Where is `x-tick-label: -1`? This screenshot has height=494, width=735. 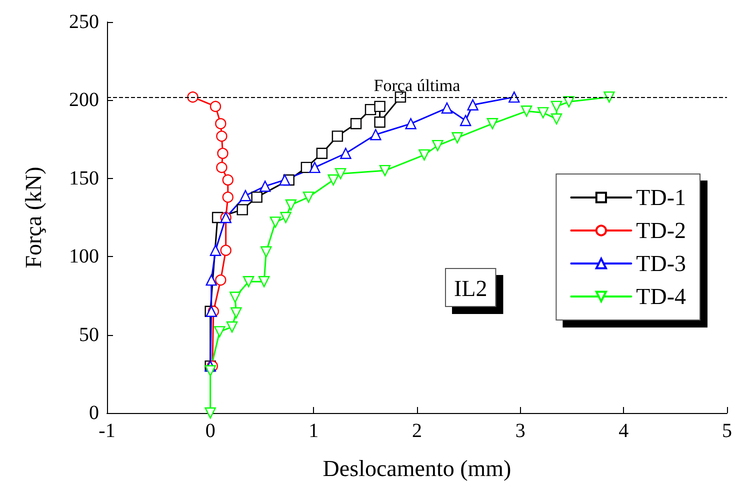
x-tick-label: -1 is located at coordinates (107, 431).